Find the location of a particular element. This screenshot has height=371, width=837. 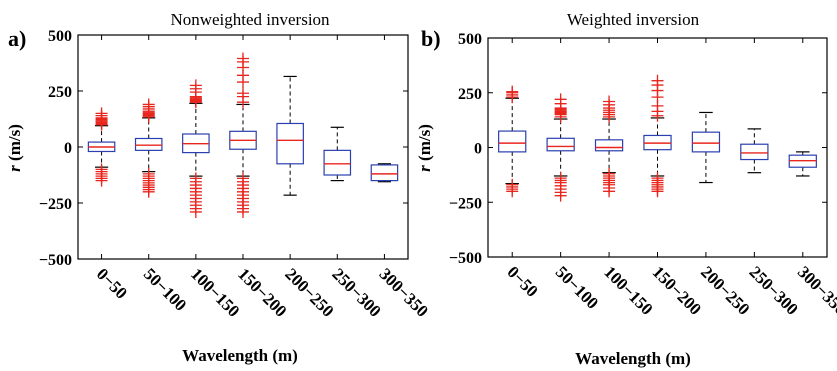

panel-b-label: b) is located at coordinates (431, 38).